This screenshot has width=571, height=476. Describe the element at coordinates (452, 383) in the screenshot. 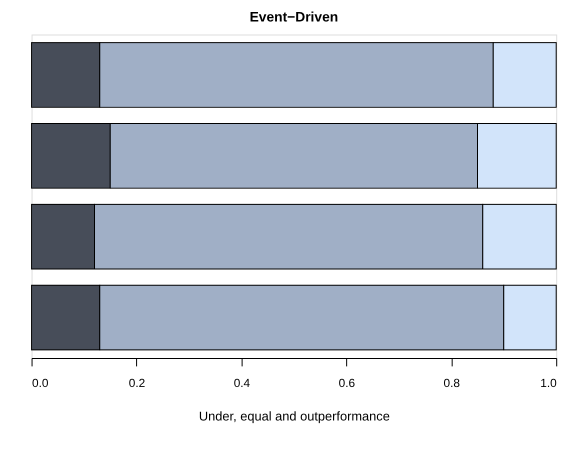

I see `x-tick-label: 0.8` at that location.